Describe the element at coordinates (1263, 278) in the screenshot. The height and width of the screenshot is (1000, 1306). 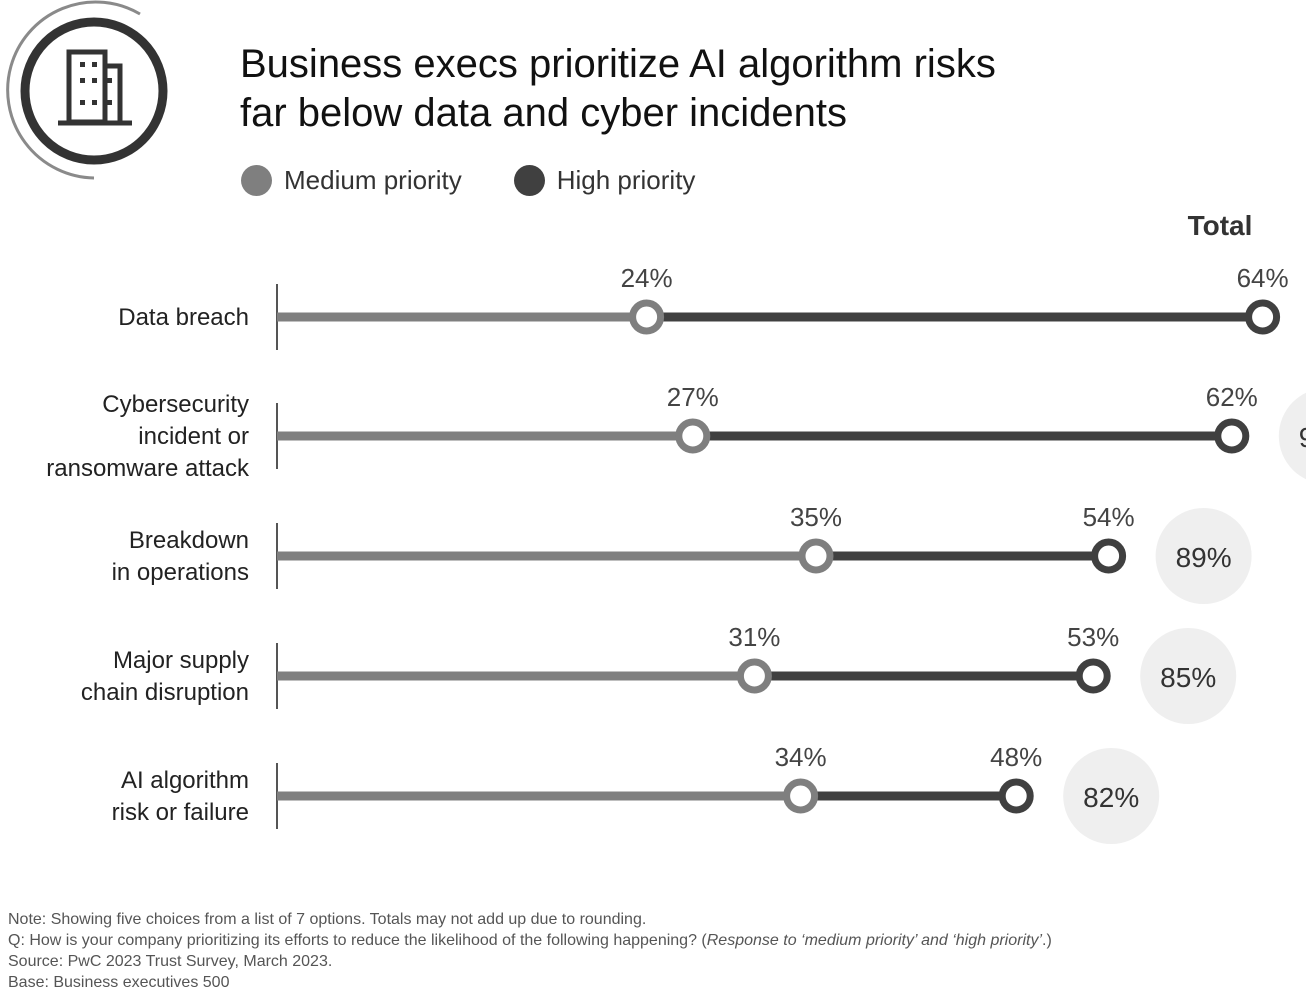
I see `high-priority-value-label: 64%` at that location.